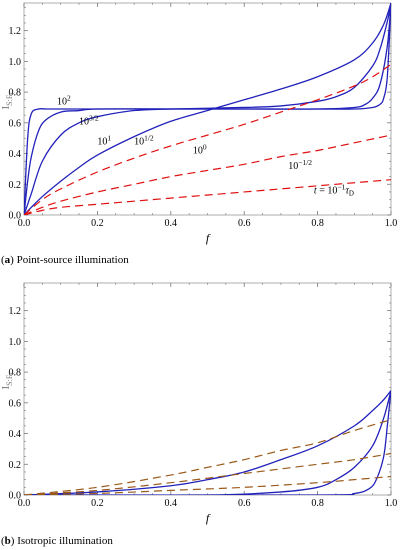 Image resolution: width=400 pixels, height=550 pixels. What do you see at coordinates (104, 140) in the screenshot?
I see `curve-label-3: 101` at bounding box center [104, 140].